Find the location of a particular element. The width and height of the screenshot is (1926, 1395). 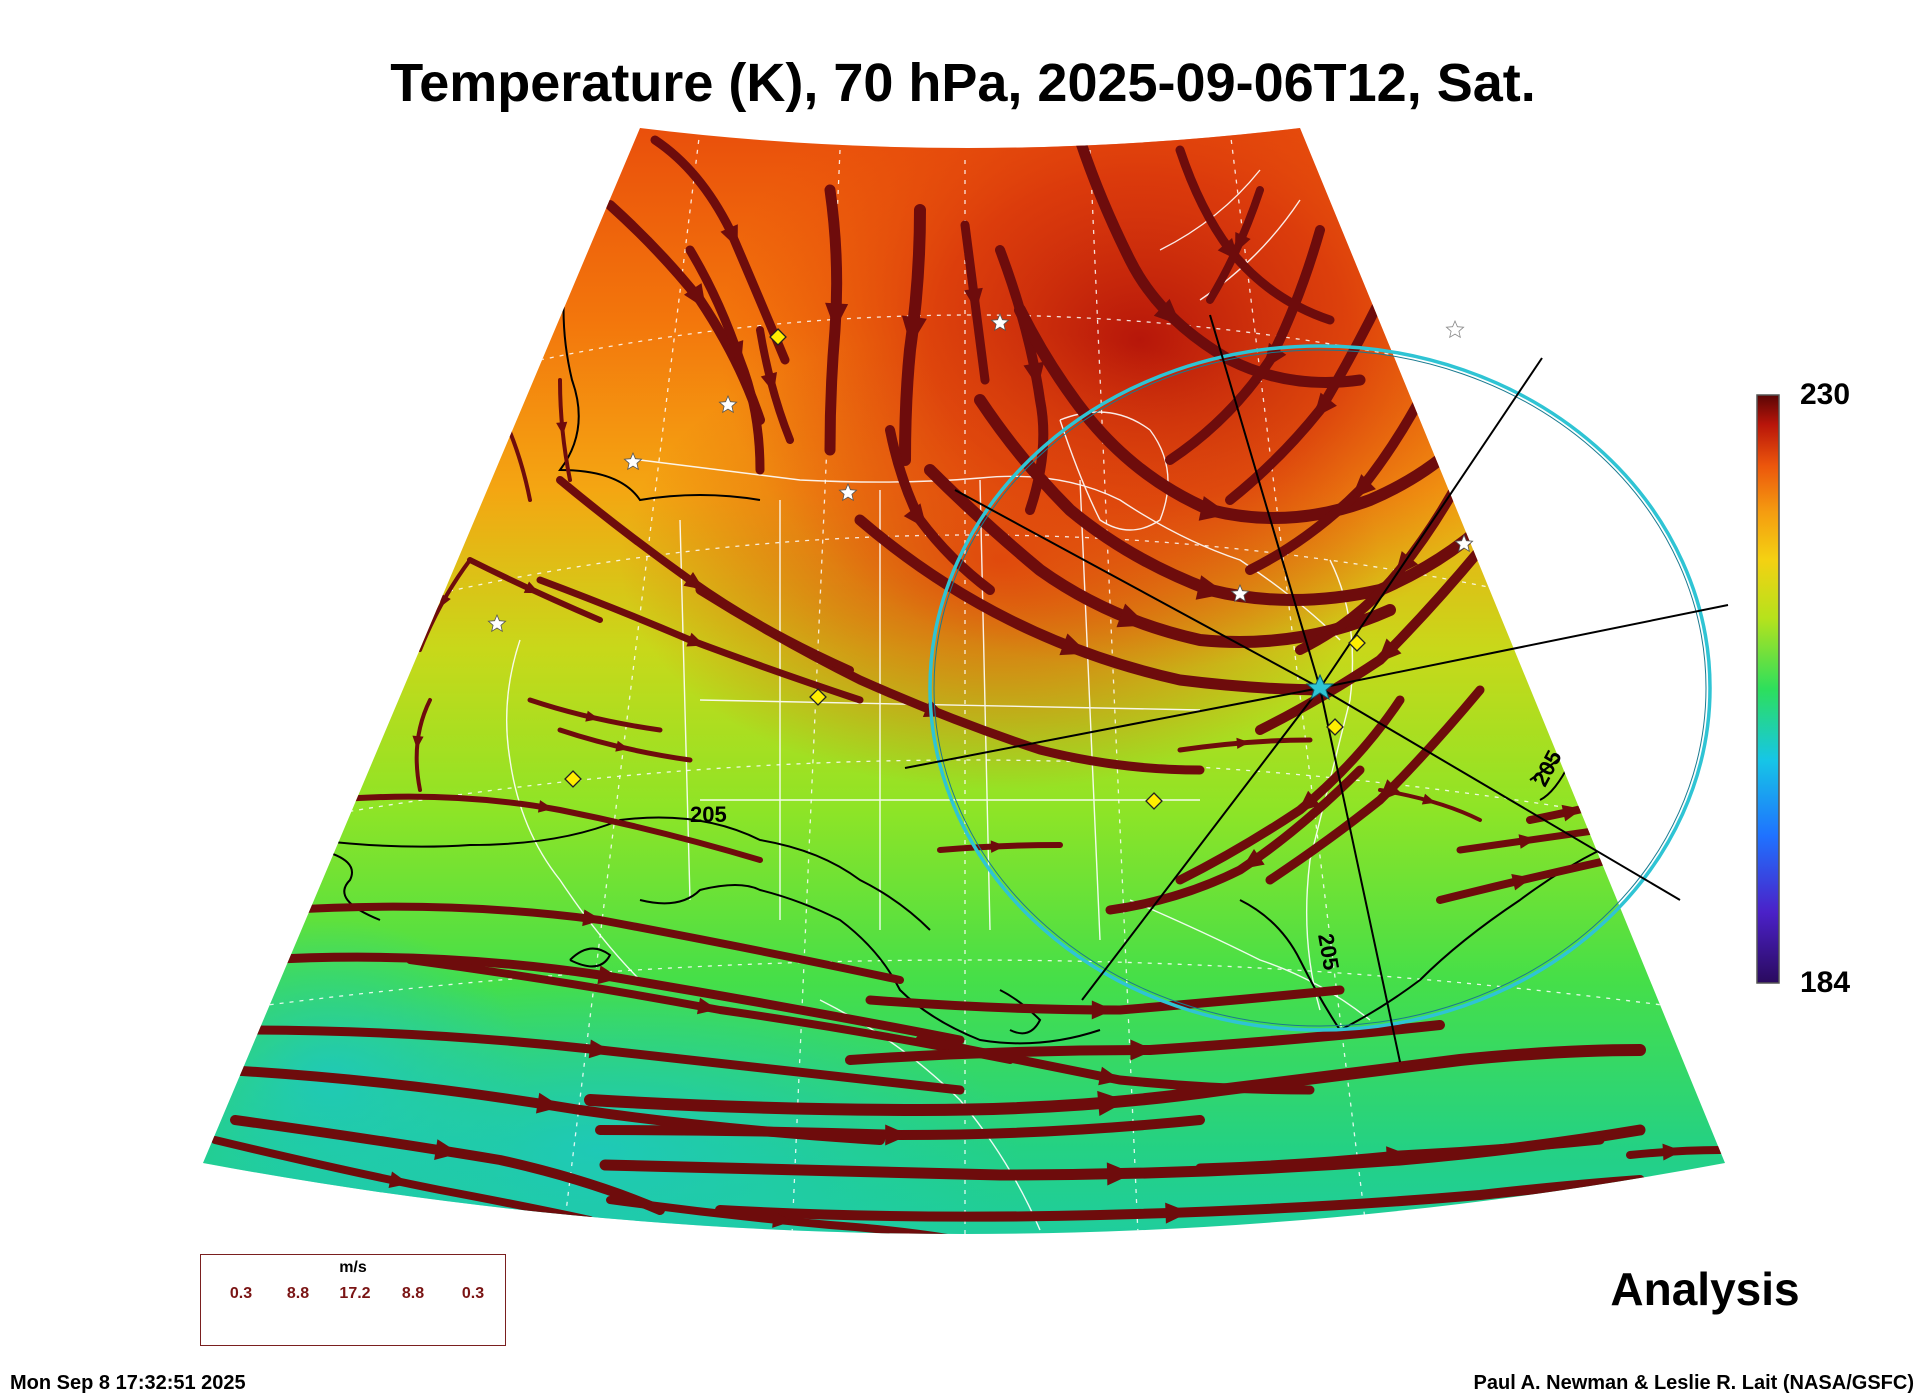

colorbar-max-label: 230 is located at coordinates (1825, 394).